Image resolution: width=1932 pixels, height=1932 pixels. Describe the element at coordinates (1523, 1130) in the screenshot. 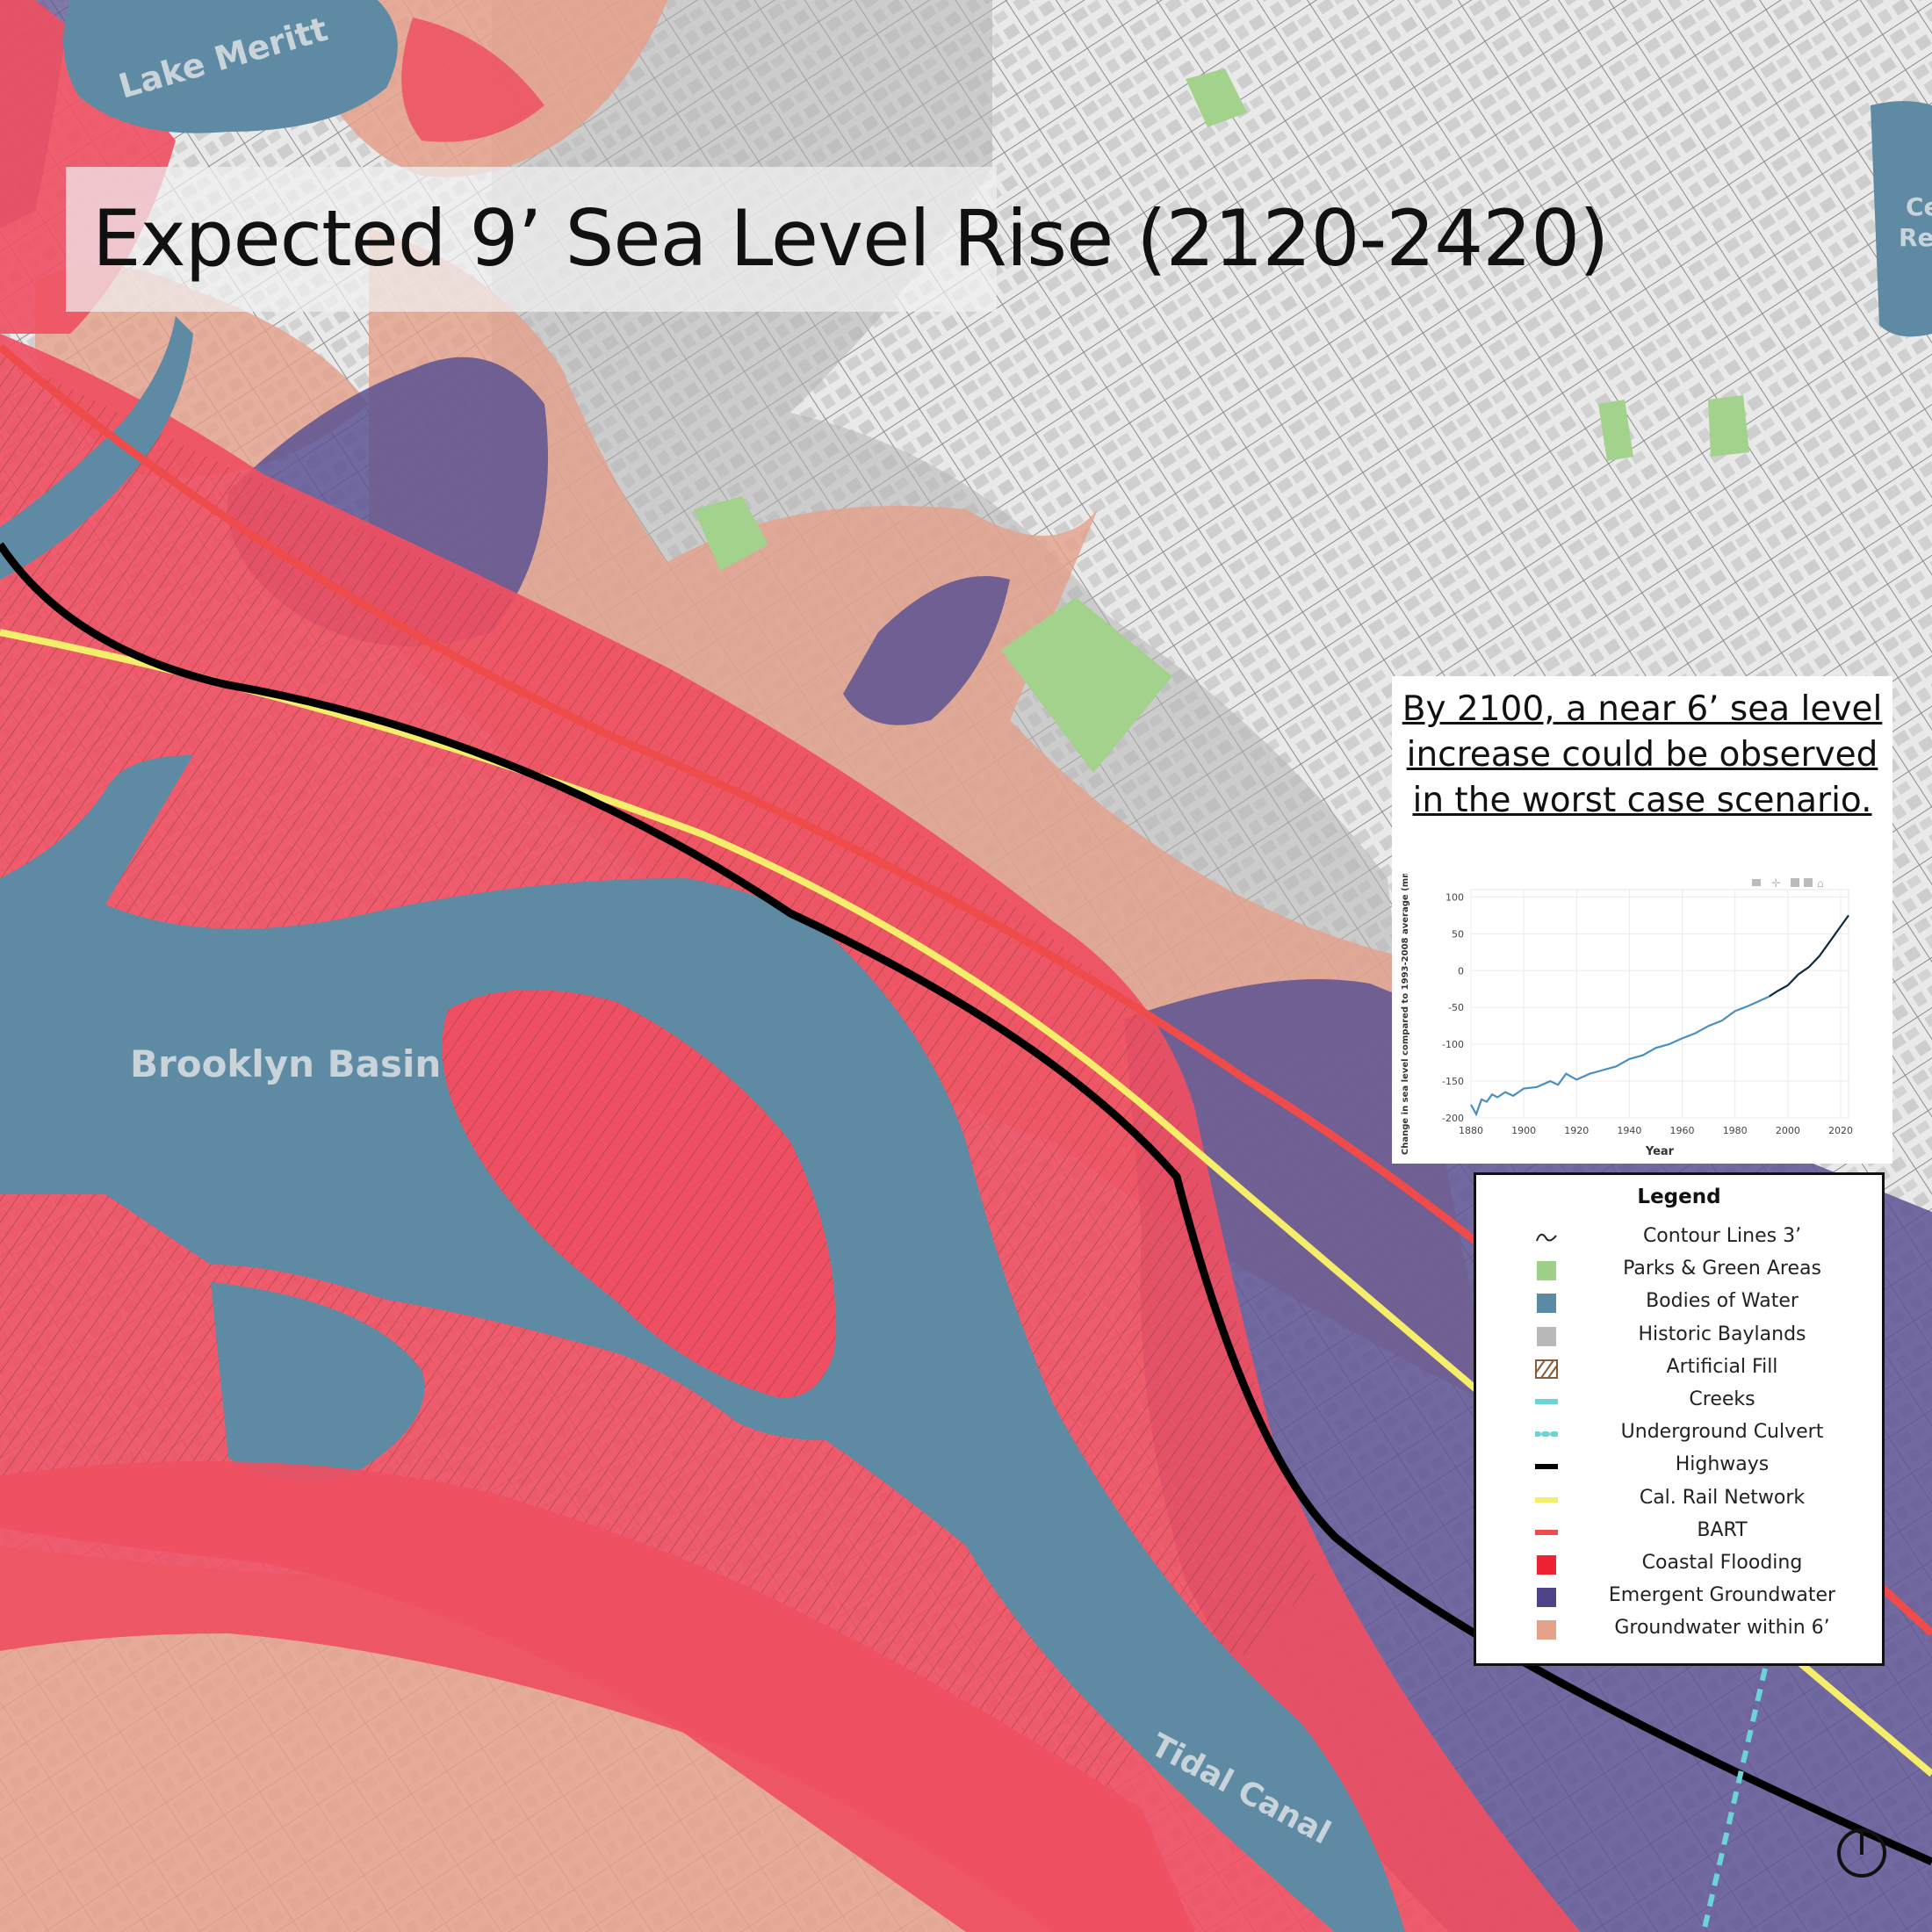

I see `chart-x-tick-label: 1900` at that location.